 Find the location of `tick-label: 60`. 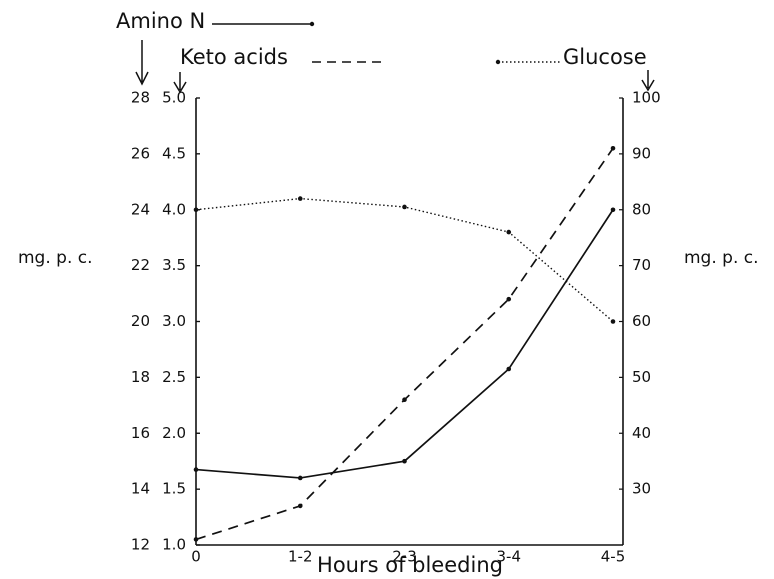

tick-label: 60 is located at coordinates (641, 321).